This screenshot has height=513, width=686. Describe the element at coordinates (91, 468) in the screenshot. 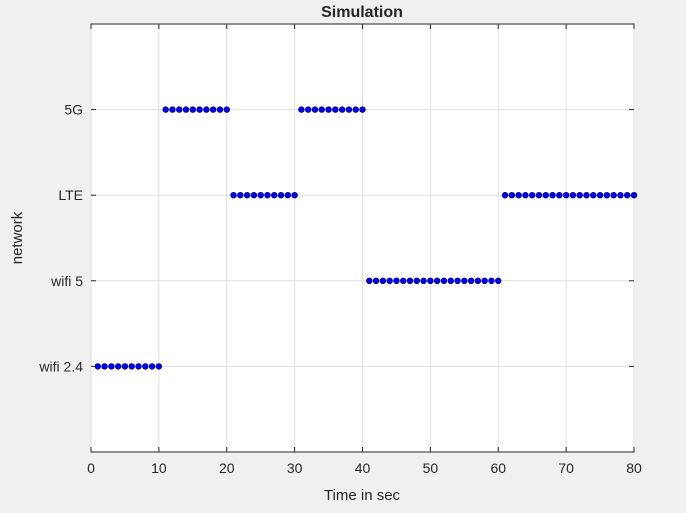

I see `x-tick-label: 0` at that location.